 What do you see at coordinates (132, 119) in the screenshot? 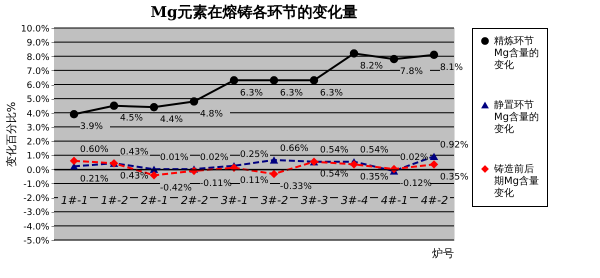
I see `data-label: 4.5%` at bounding box center [132, 119].